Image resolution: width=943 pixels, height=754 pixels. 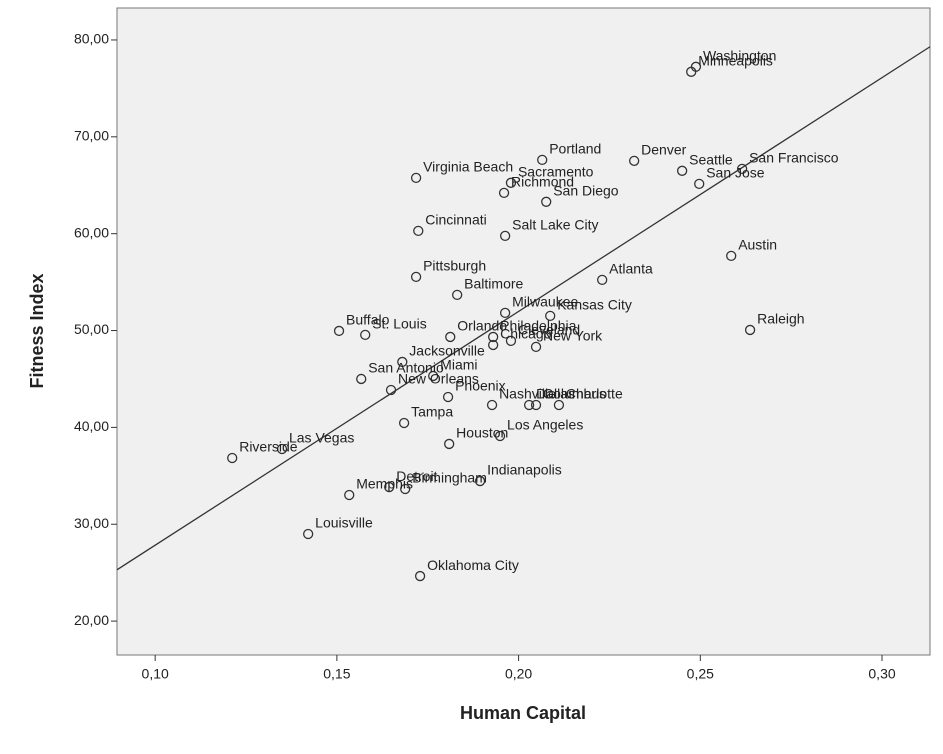 What do you see at coordinates (555, 225) in the screenshot?
I see `point-label: Salt Lake City` at bounding box center [555, 225].